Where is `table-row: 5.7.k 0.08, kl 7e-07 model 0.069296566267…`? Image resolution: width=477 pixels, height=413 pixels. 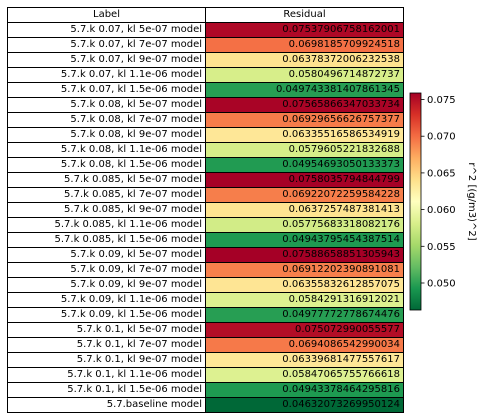
table-row: 5.7.k 0.08, kl 7e-07 model 0.069296566267… is located at coordinates (205, 120).